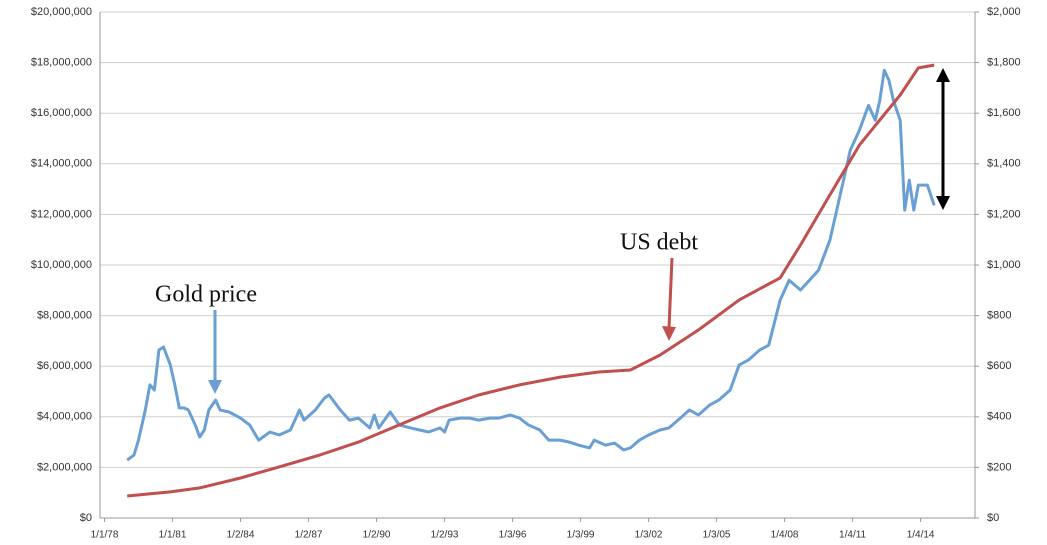 Image resolution: width=1047 pixels, height=545 pixels. I want to click on x-tick-label: 1/3/02, so click(649, 535).